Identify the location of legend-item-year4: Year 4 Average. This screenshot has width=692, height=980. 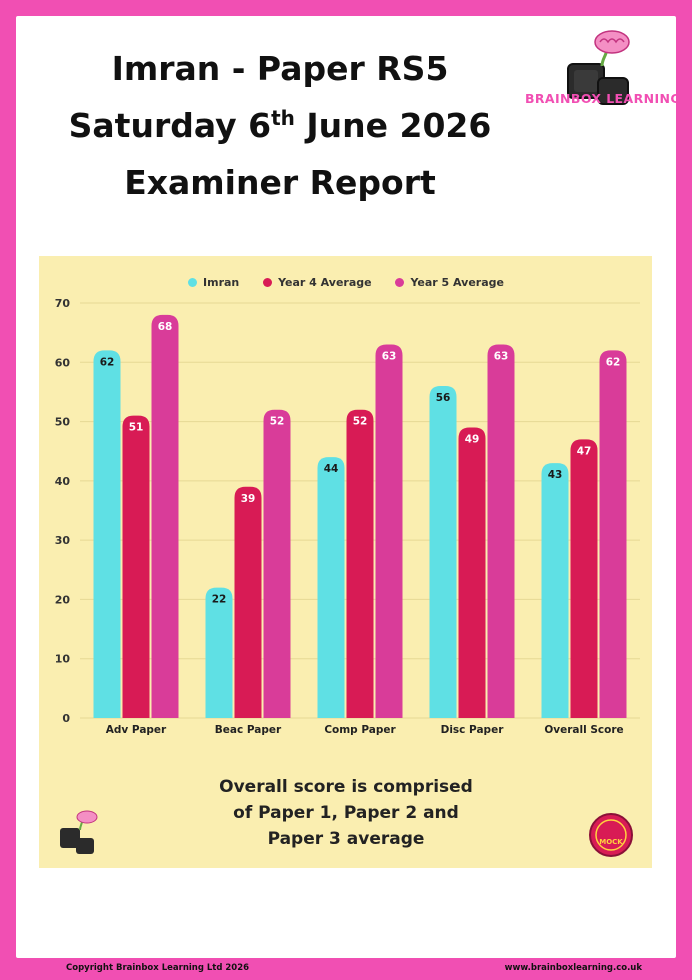
(317, 282).